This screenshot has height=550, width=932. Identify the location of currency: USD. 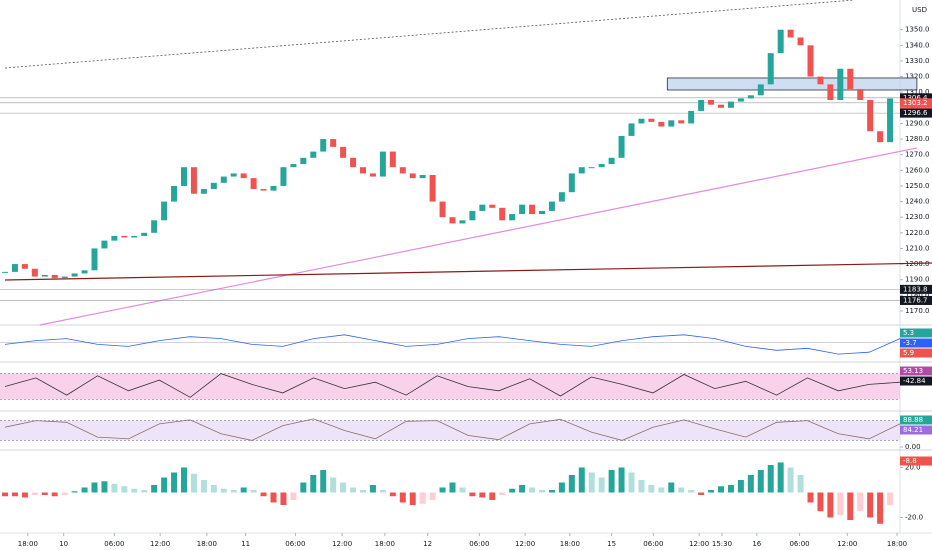
(919, 10).